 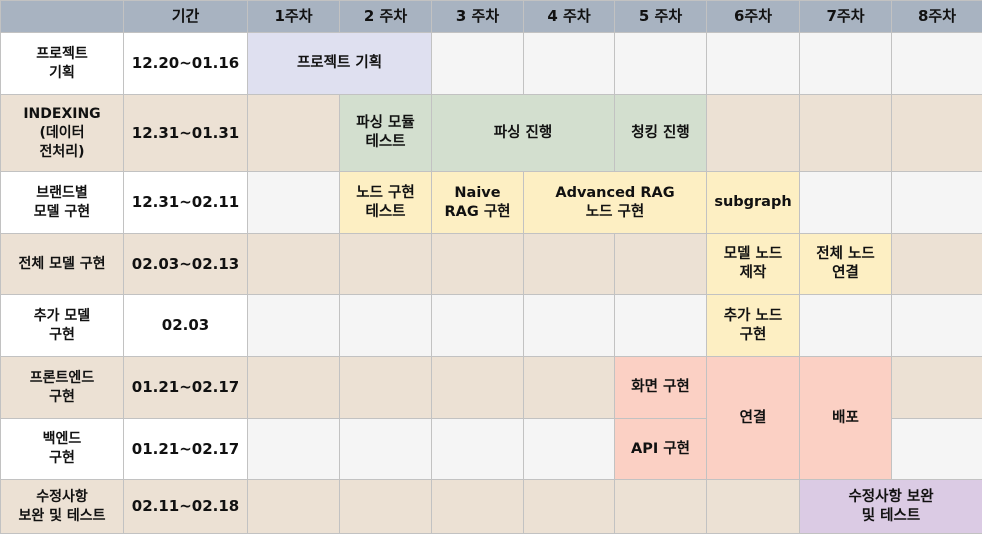 I want to click on bar-parsing-module: 파싱 모듈 테스트, so click(x=385, y=133).